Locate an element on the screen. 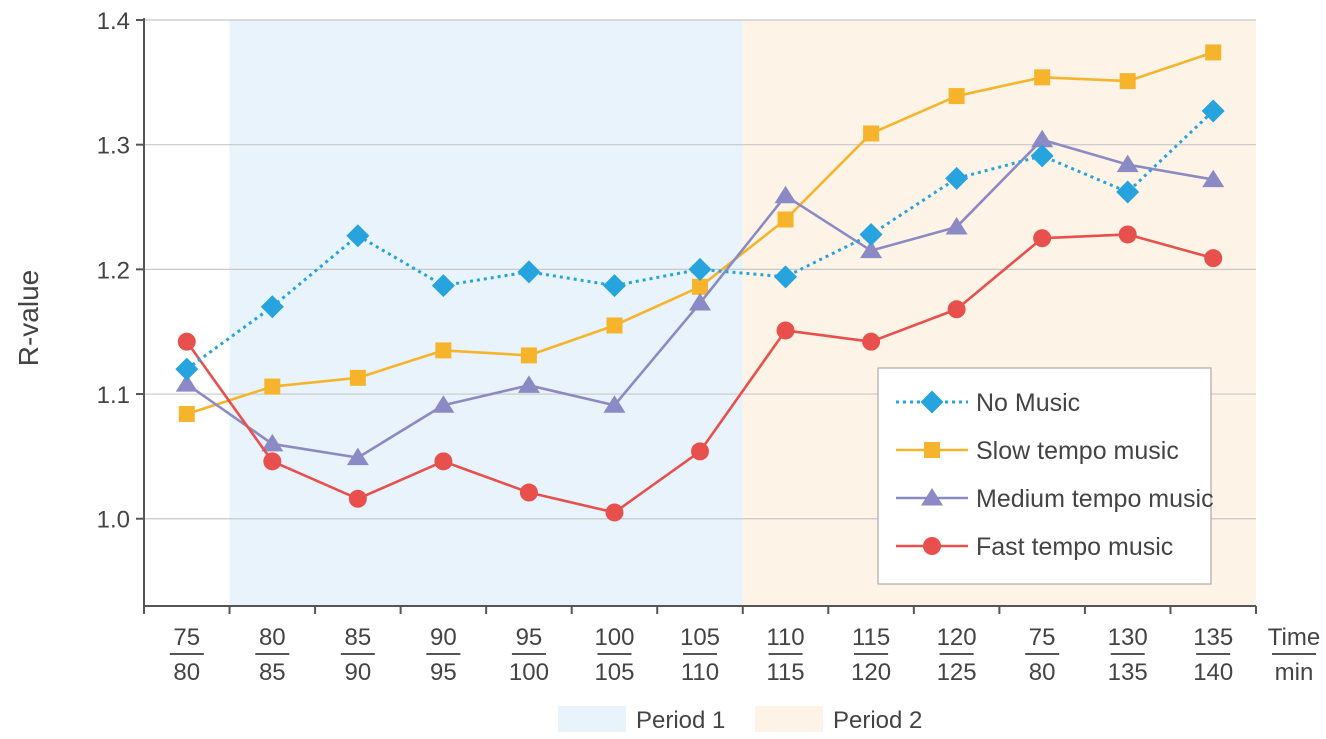 The image size is (1326, 739). x-tick-label-top: 90 is located at coordinates (443, 637).